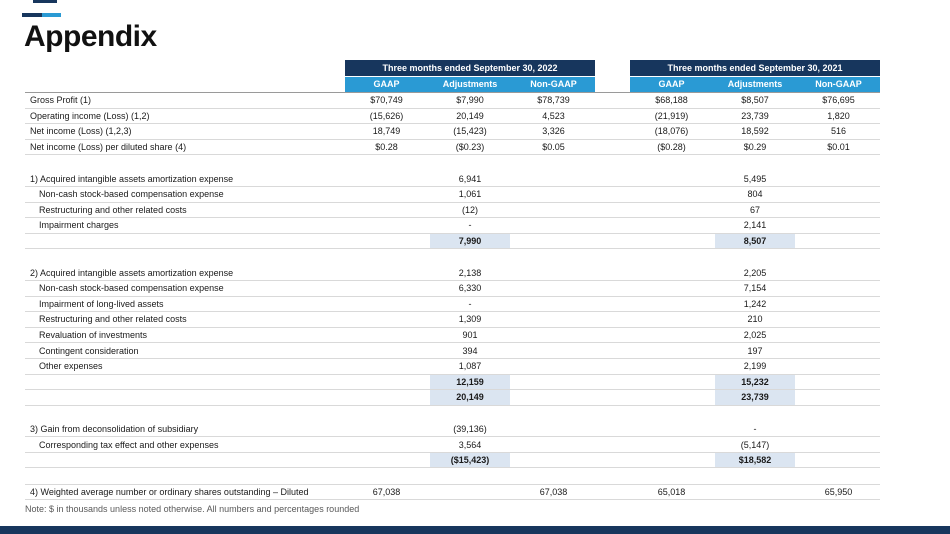 Image resolution: width=950 pixels, height=534 pixels. Describe the element at coordinates (386, 115) in the screenshot. I see `cell: (15,626)` at that location.